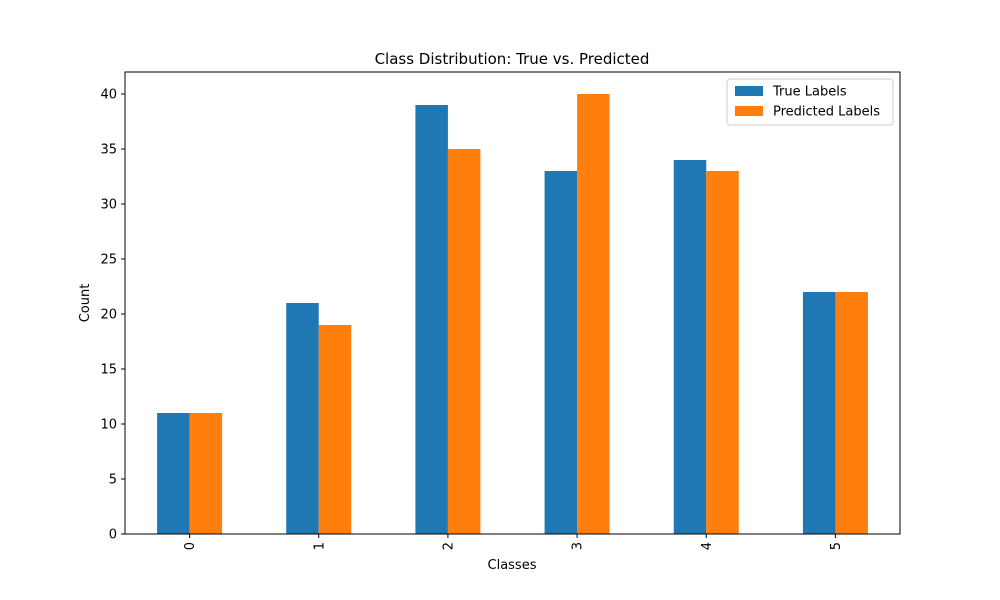  I want to click on y-tick-label: 10, so click(108, 425).